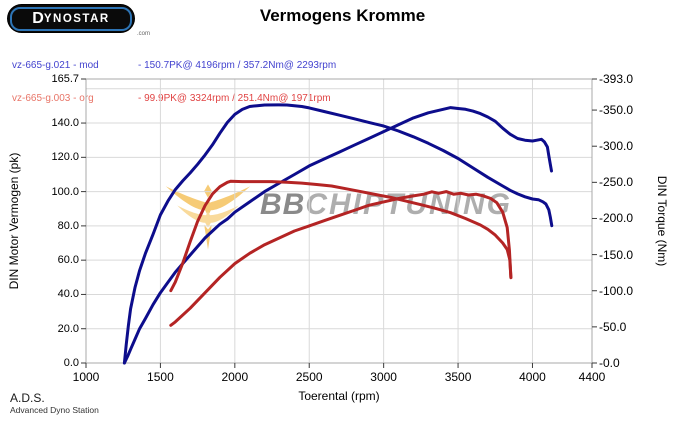 The width and height of the screenshot is (685, 428). What do you see at coordinates (339, 396) in the screenshot?
I see `x-axis-title: Toerental (rpm)` at bounding box center [339, 396].